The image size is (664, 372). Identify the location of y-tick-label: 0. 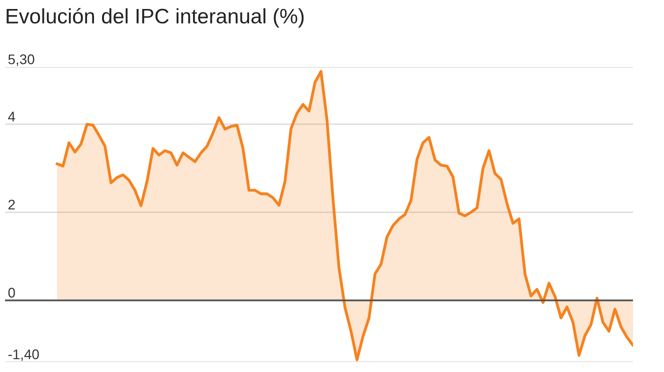
(11, 293).